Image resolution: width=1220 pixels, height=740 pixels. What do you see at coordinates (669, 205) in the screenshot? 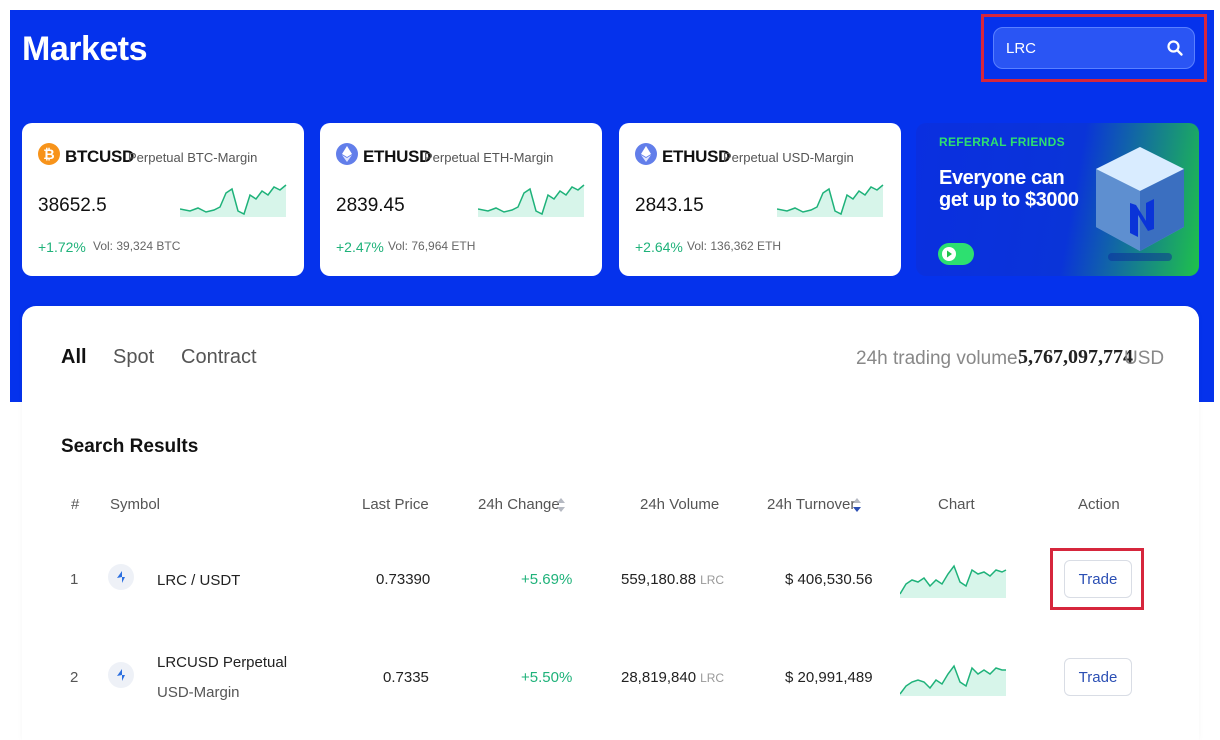
I see `card-price: 2843.15` at bounding box center [669, 205].